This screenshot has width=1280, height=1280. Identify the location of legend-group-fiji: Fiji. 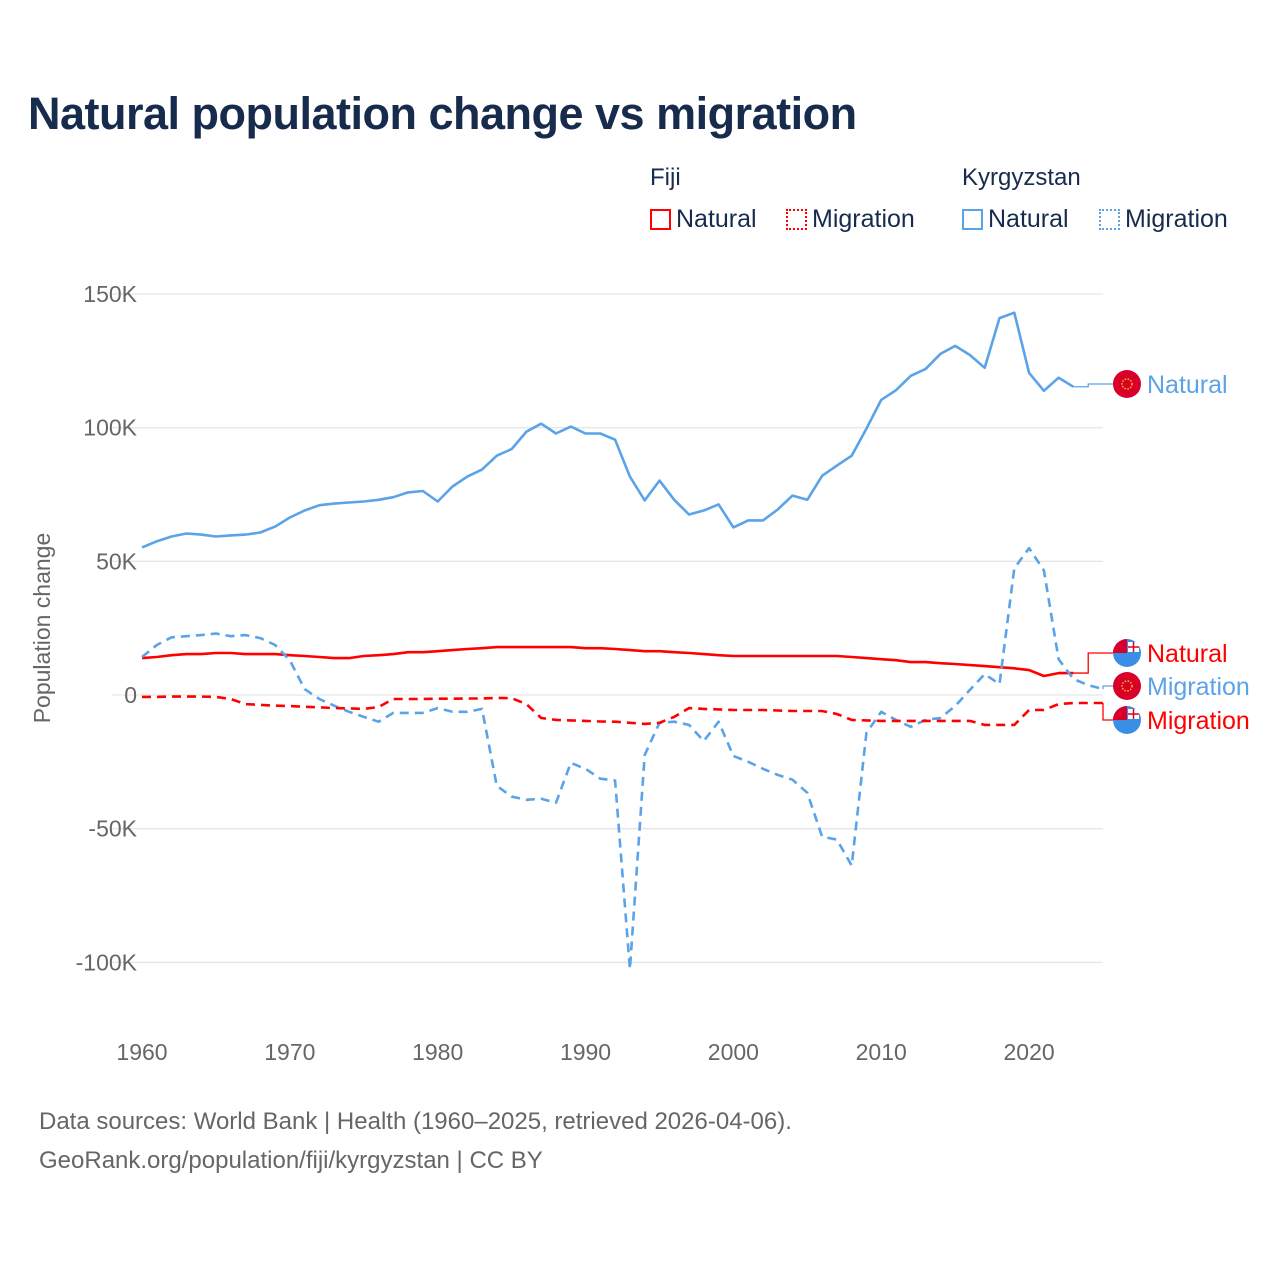
(665, 177).